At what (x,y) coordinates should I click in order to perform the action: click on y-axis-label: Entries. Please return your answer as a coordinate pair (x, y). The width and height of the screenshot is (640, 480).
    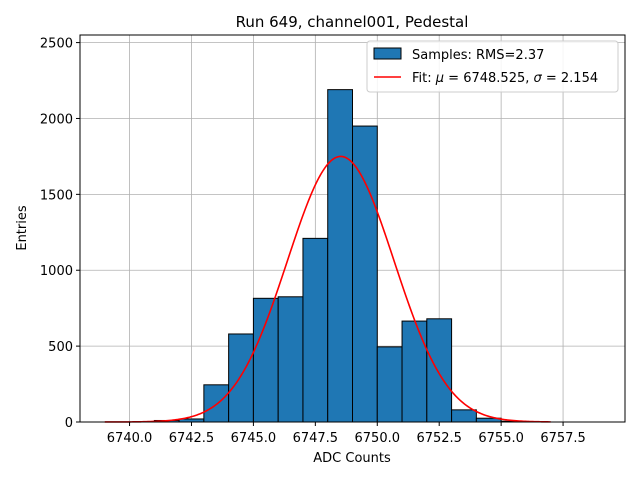
    Looking at the image, I should click on (22, 228).